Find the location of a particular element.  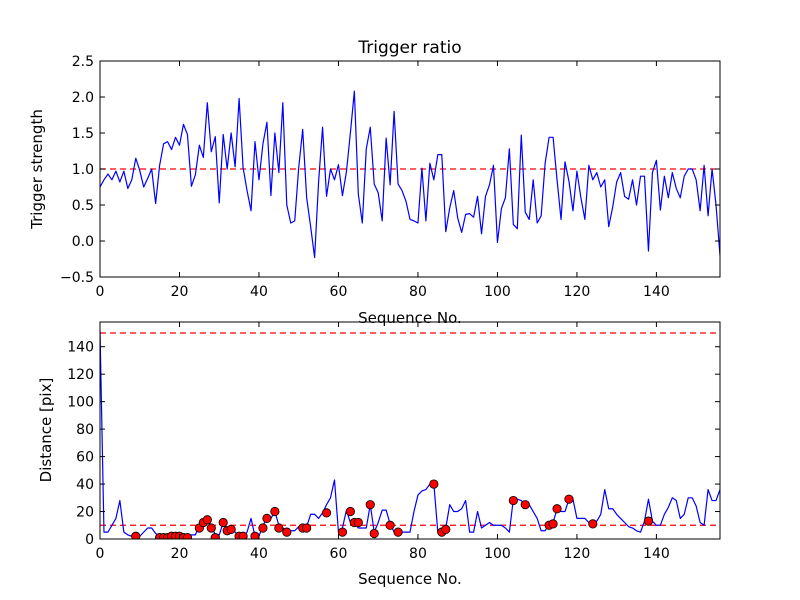

y-tick-label: 2.0 is located at coordinates (83, 98).